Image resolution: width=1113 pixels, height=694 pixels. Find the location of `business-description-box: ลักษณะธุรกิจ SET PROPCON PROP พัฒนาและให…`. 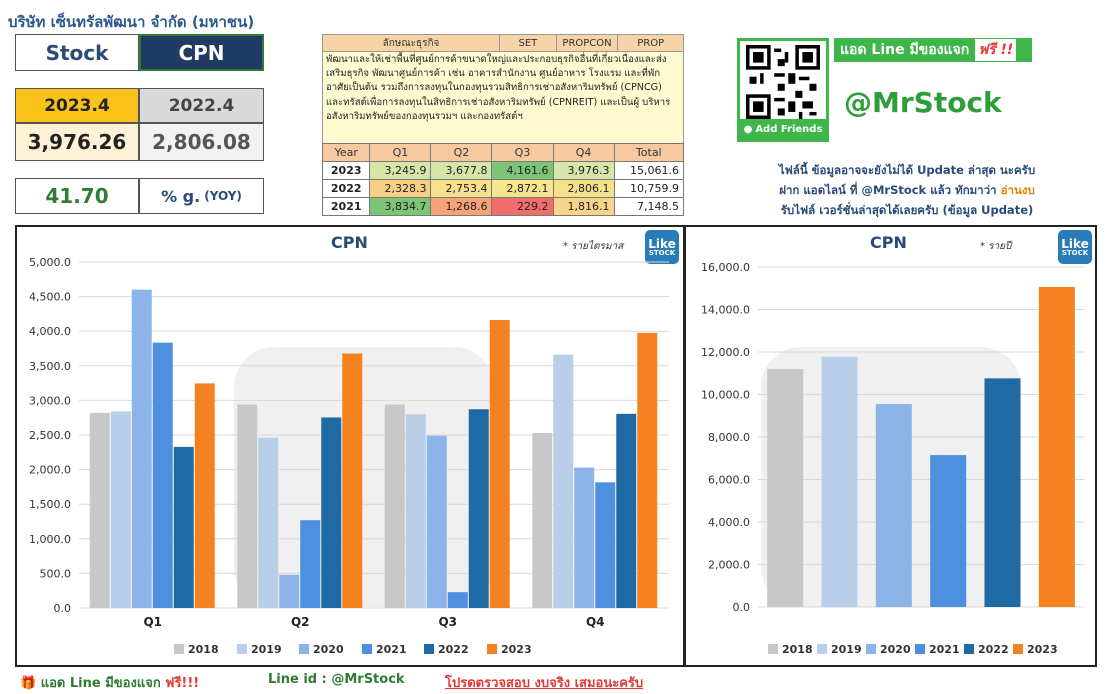

business-description-box: ลักษณะธุรกิจ SET PROPCON PROP พัฒนาและให… is located at coordinates (503, 89).